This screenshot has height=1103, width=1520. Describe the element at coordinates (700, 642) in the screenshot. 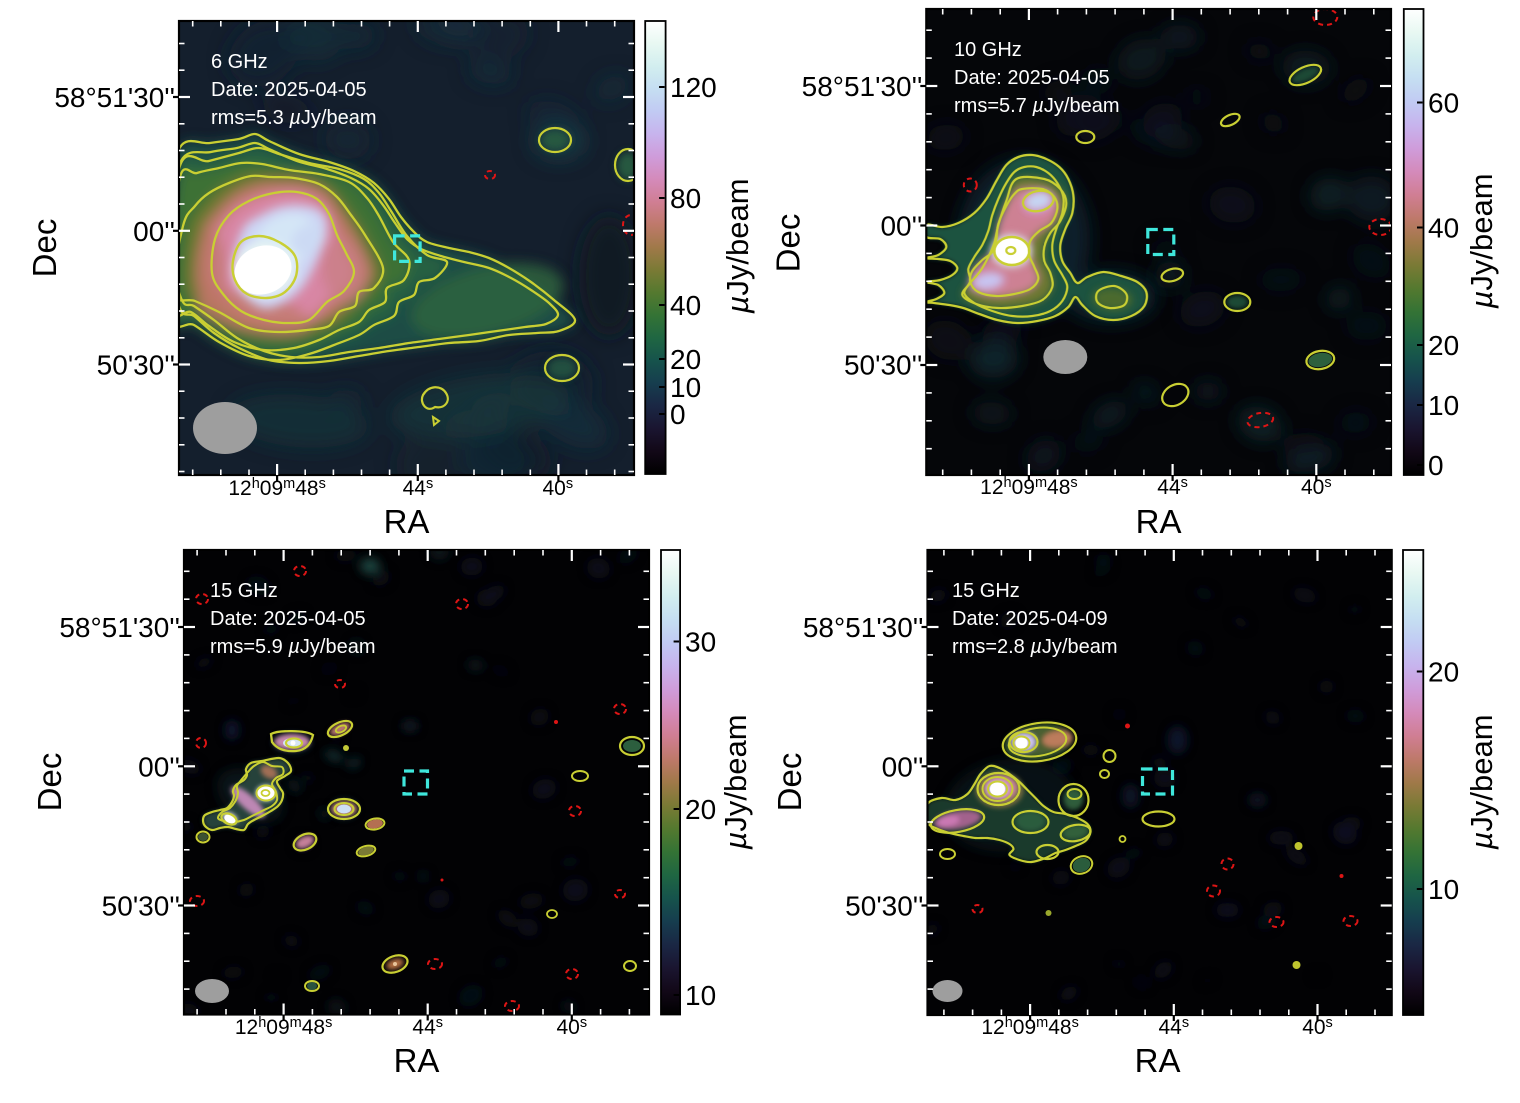

I see `svg-text: 30` at that location.